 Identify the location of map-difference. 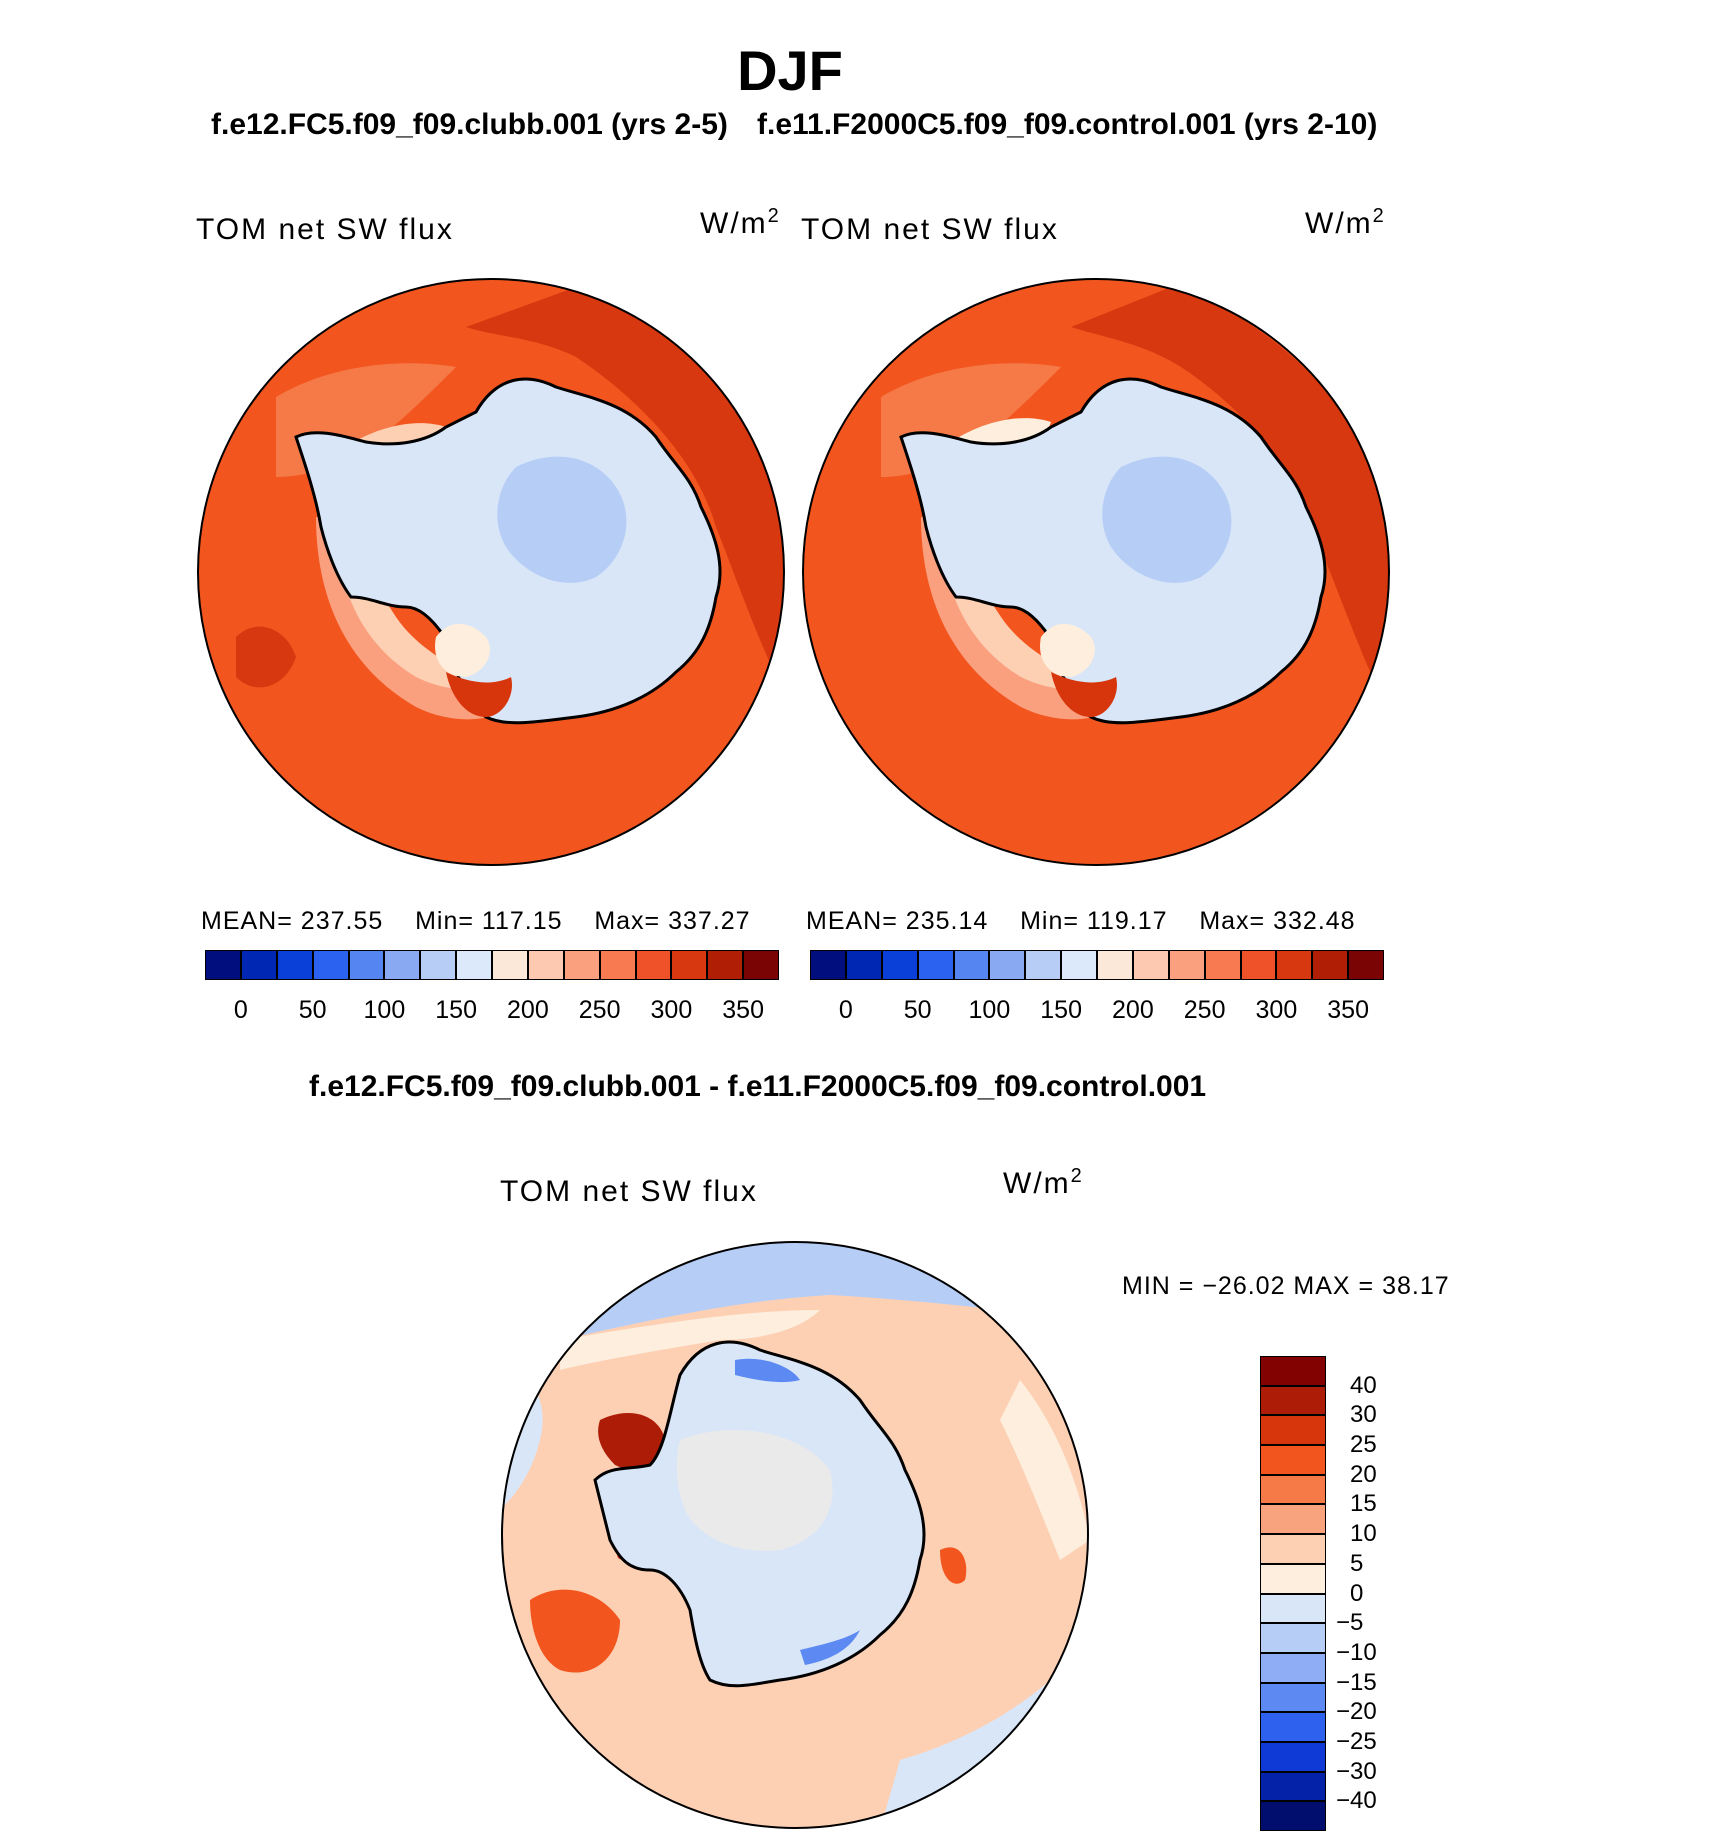
(795, 1535).